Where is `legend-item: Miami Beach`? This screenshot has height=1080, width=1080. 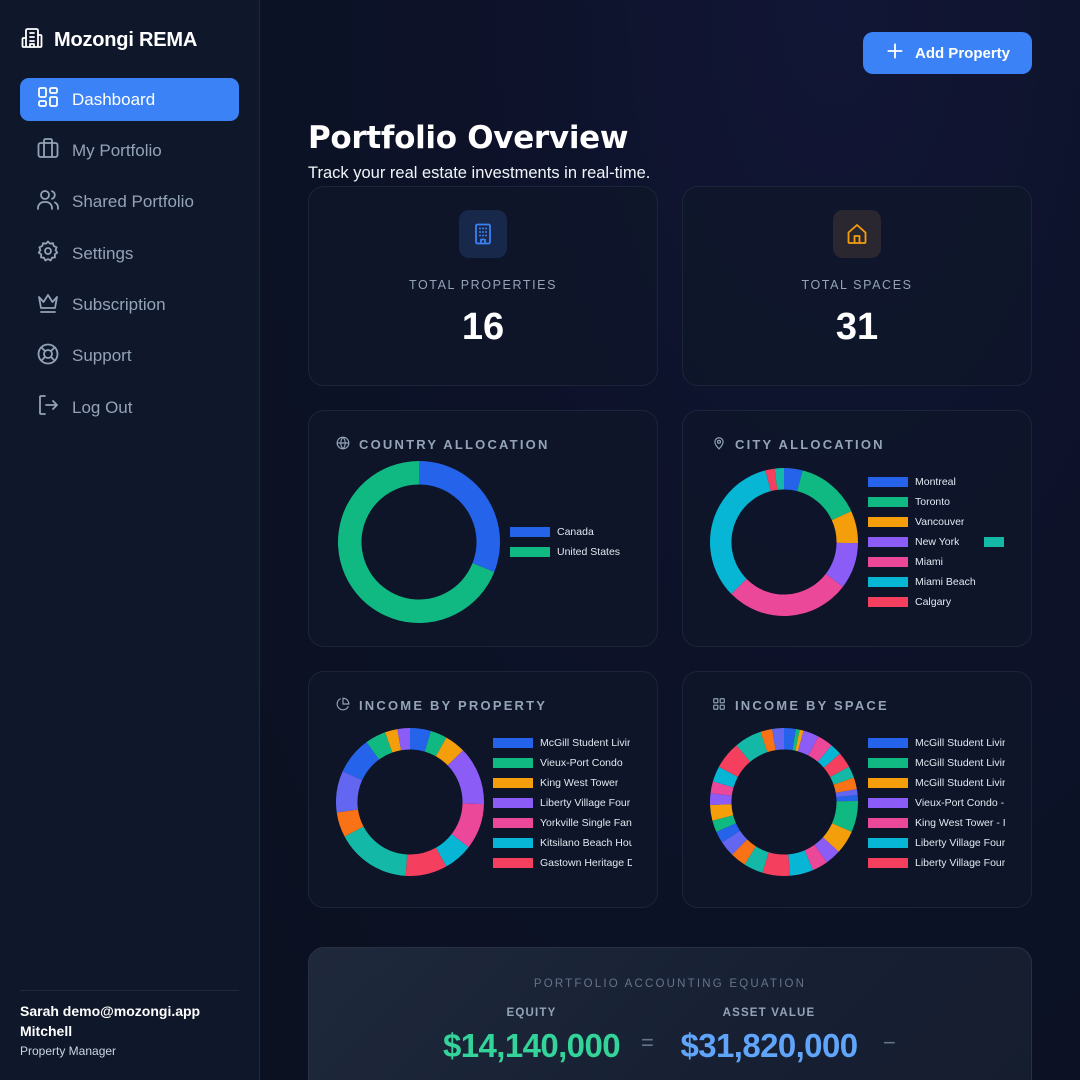
legend-item: Miami Beach is located at coordinates (922, 582).